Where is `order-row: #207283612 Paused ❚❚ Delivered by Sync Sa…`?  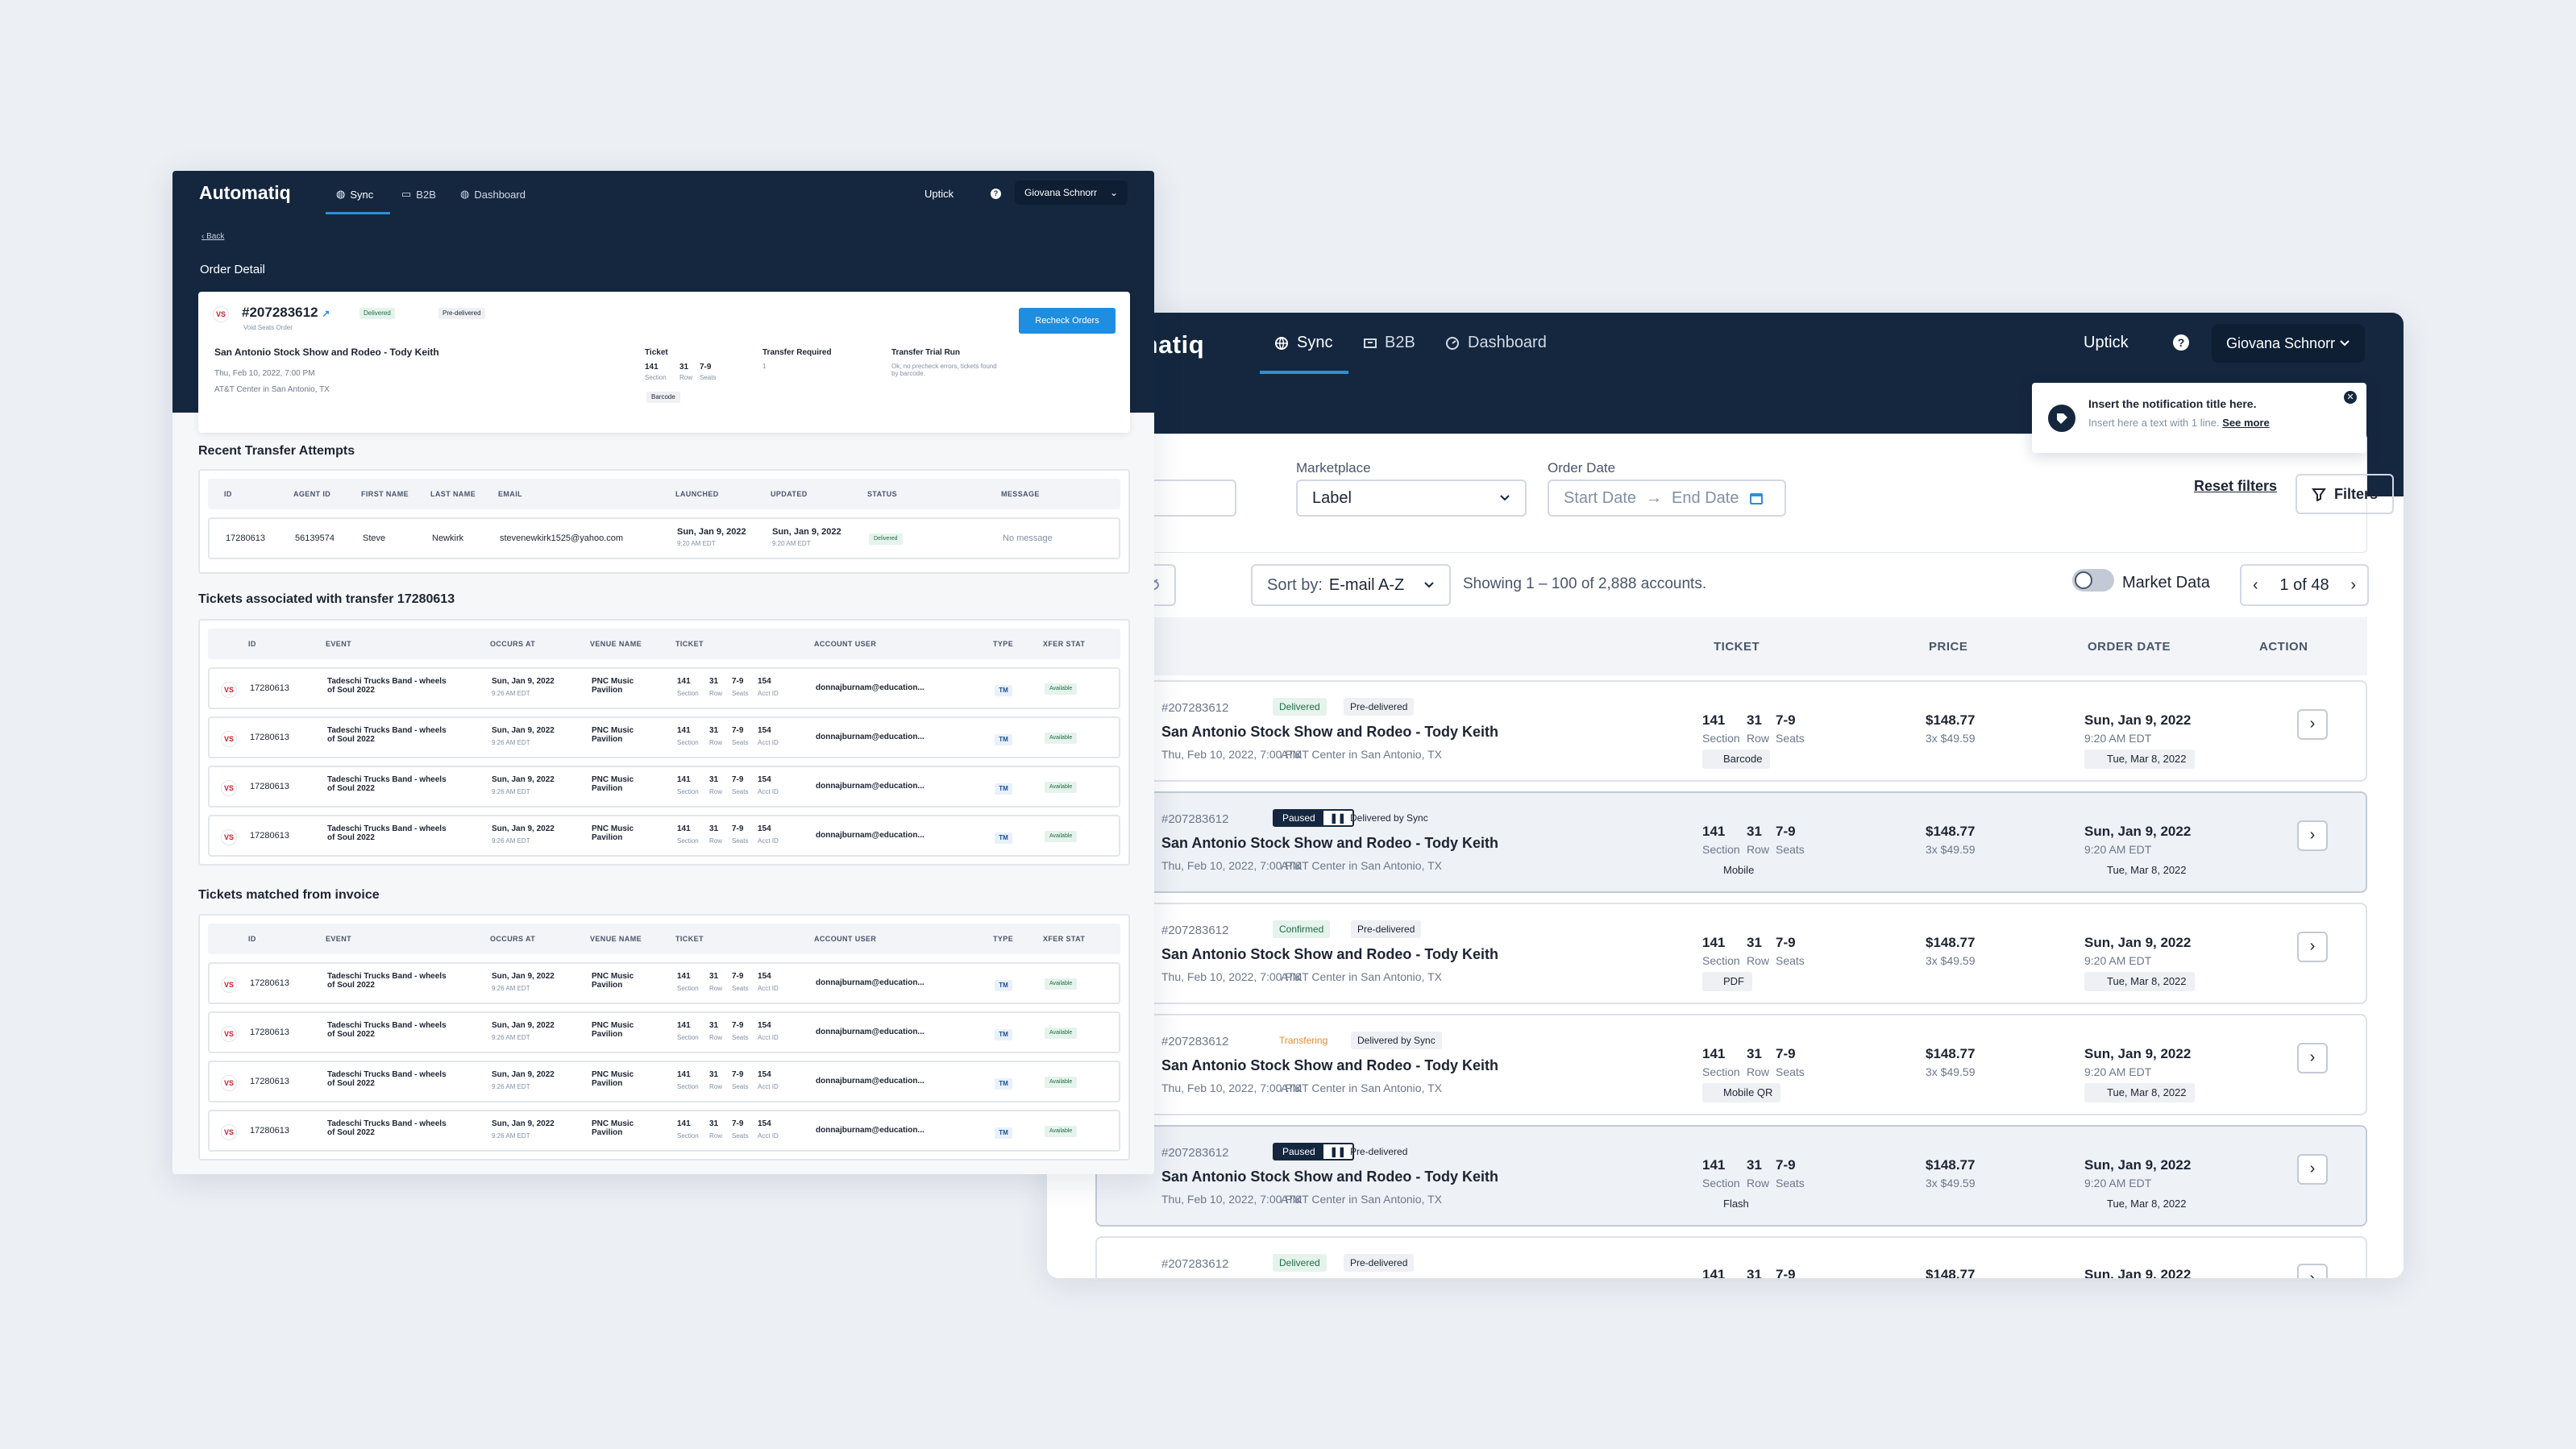
order-row: #207283612 Paused ❚❚ Delivered by Sync Sa… is located at coordinates (1731, 842).